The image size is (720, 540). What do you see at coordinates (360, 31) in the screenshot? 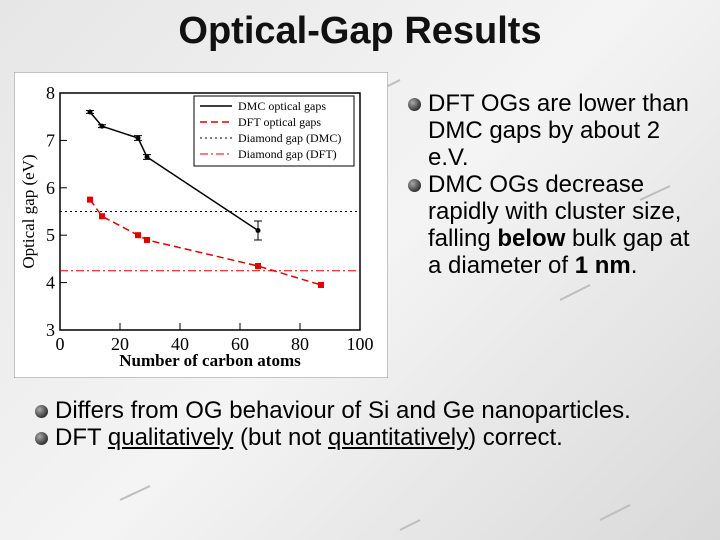
I see `slide-title: Optical-Gap Results` at bounding box center [360, 31].